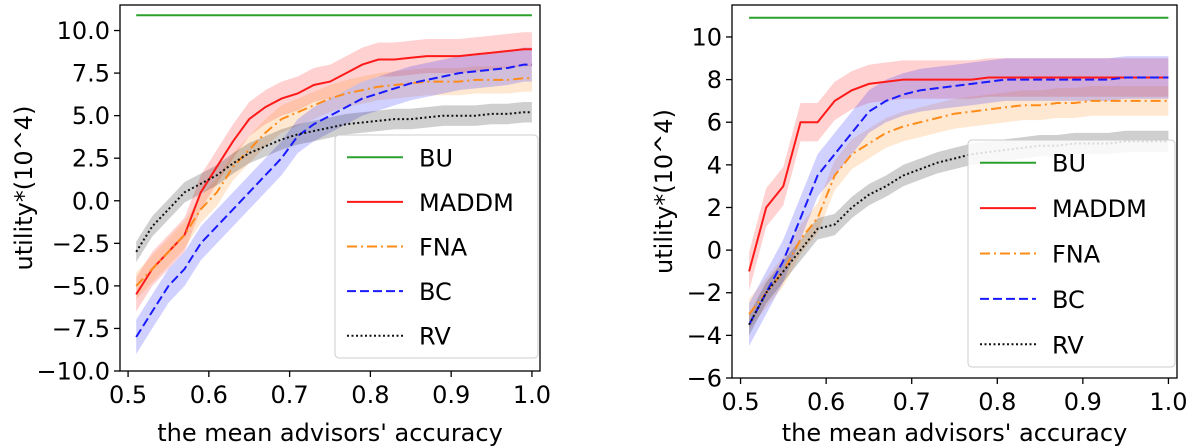  I want to click on y-axis: −6 −4 −2 0 2 4 6 8 10 utility*(10^4), so click(691, 208).